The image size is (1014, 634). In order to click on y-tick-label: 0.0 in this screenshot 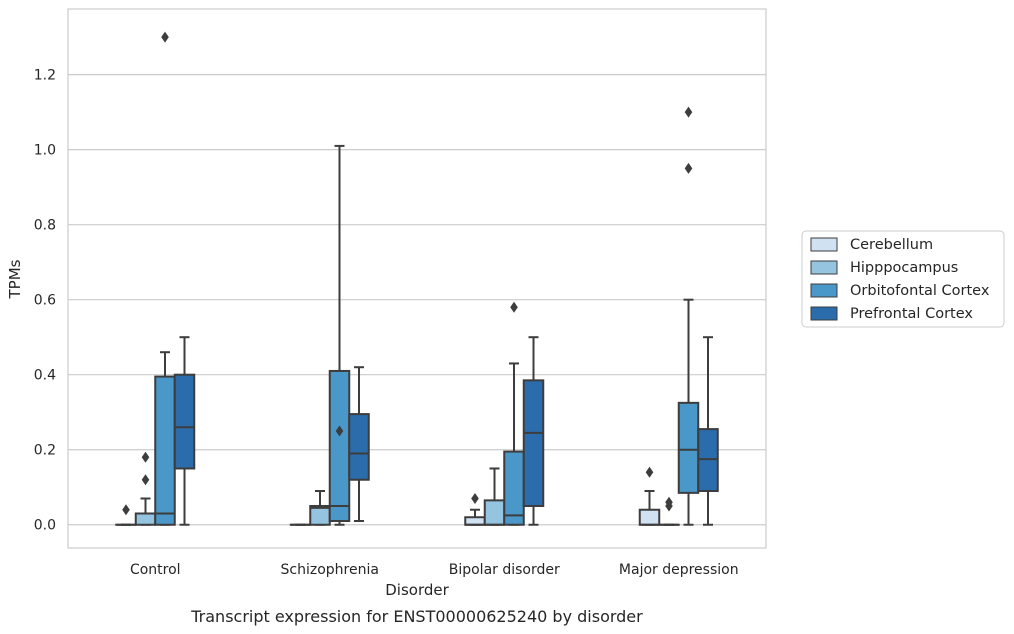, I will do `click(45, 526)`.